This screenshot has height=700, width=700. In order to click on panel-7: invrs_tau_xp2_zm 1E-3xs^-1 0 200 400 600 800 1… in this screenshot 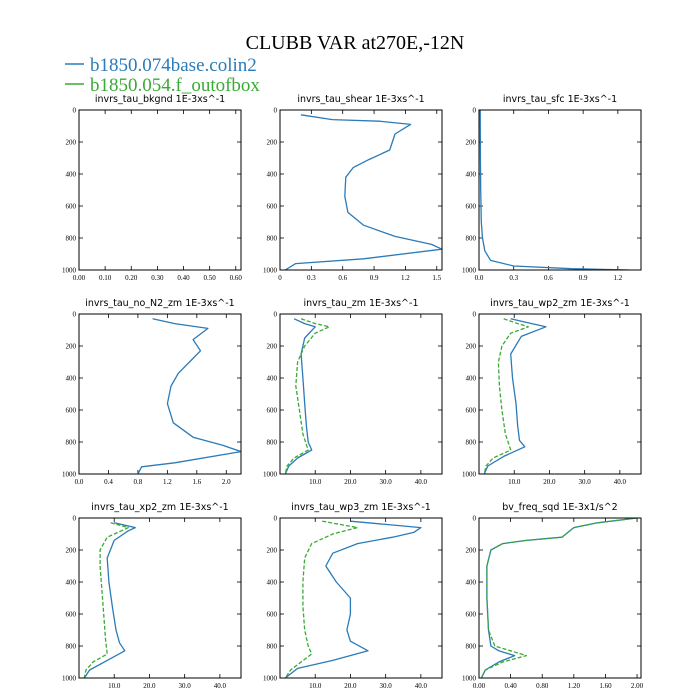, I will do `click(152, 596)`.